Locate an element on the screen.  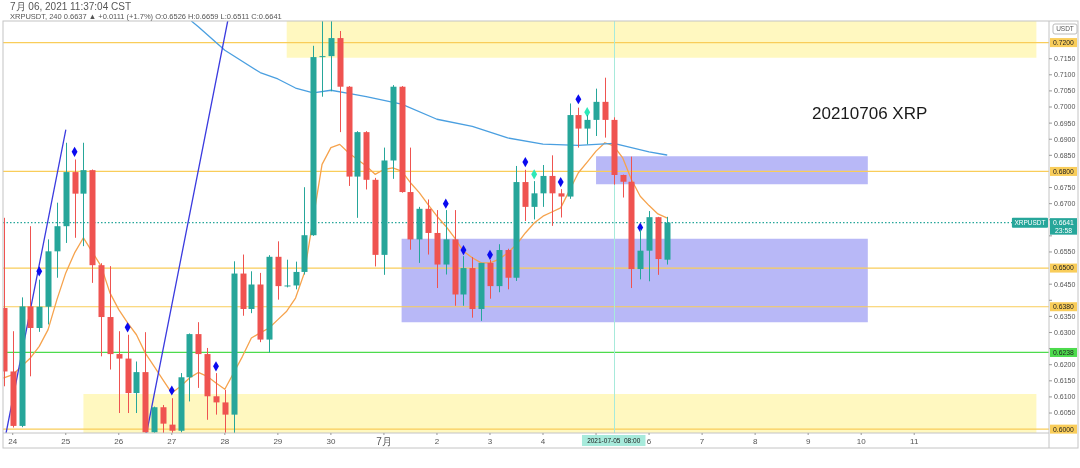
line-series is located at coordinates (429, 88).